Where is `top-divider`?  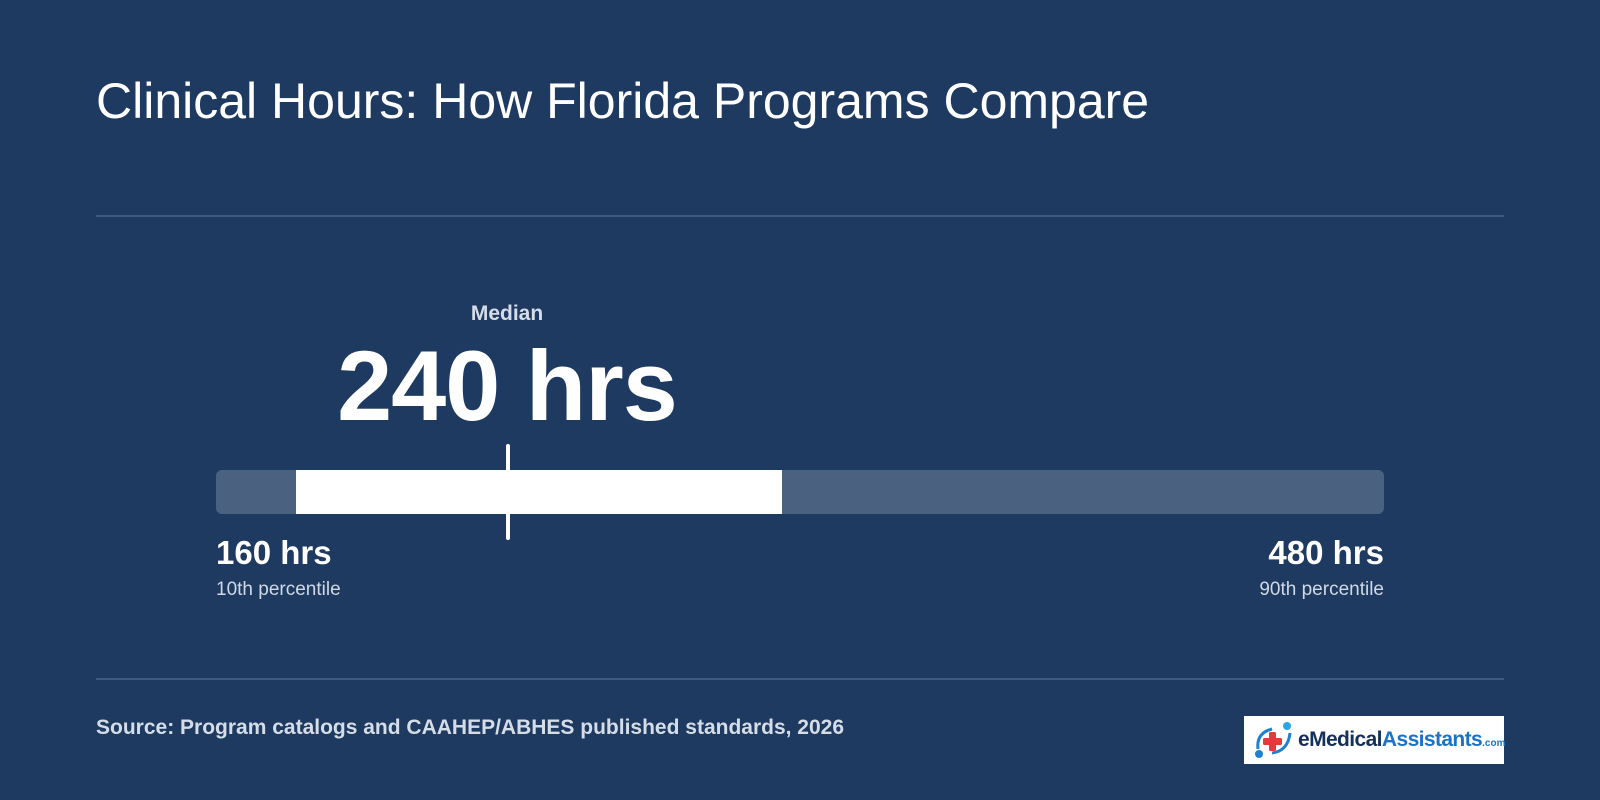
top-divider is located at coordinates (800, 216).